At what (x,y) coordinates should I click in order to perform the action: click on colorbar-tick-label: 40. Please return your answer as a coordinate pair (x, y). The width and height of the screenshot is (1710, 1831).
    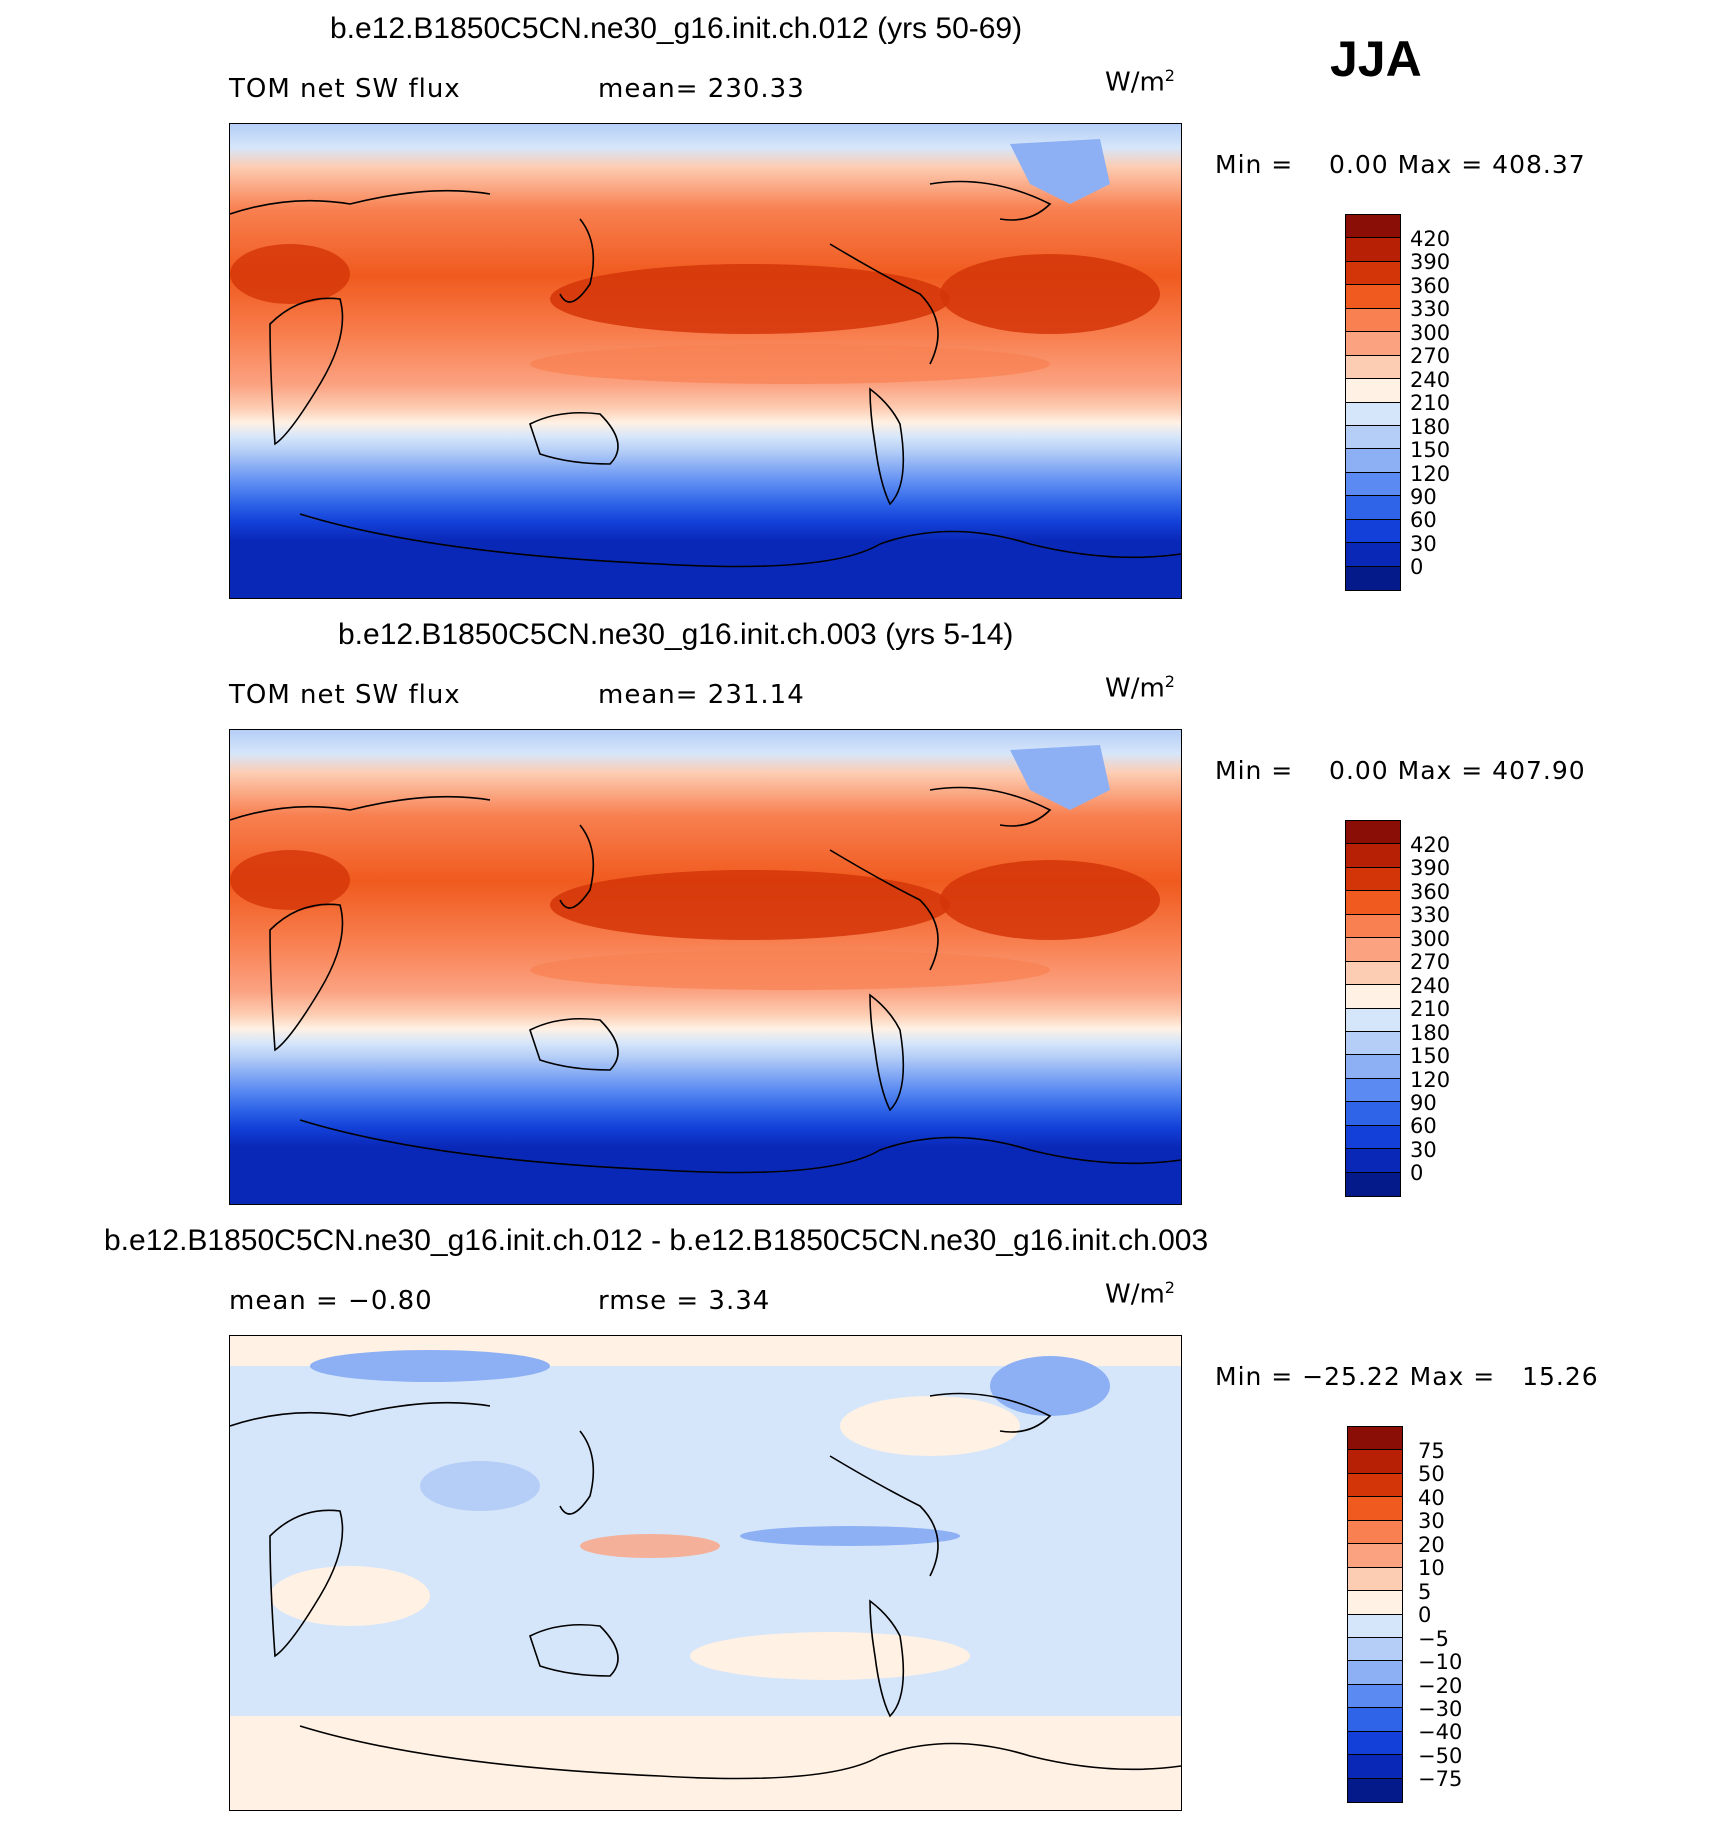
    Looking at the image, I should click on (1431, 1497).